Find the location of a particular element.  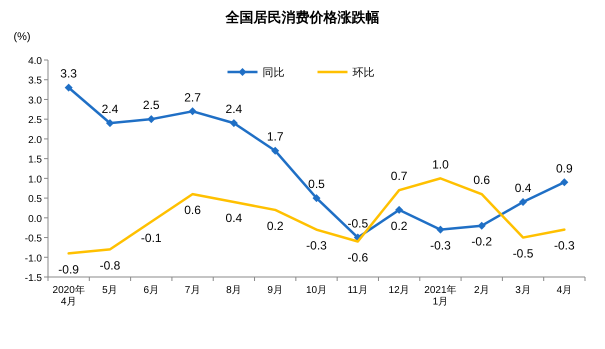

y-tick-label: 3.0 is located at coordinates (35, 100).